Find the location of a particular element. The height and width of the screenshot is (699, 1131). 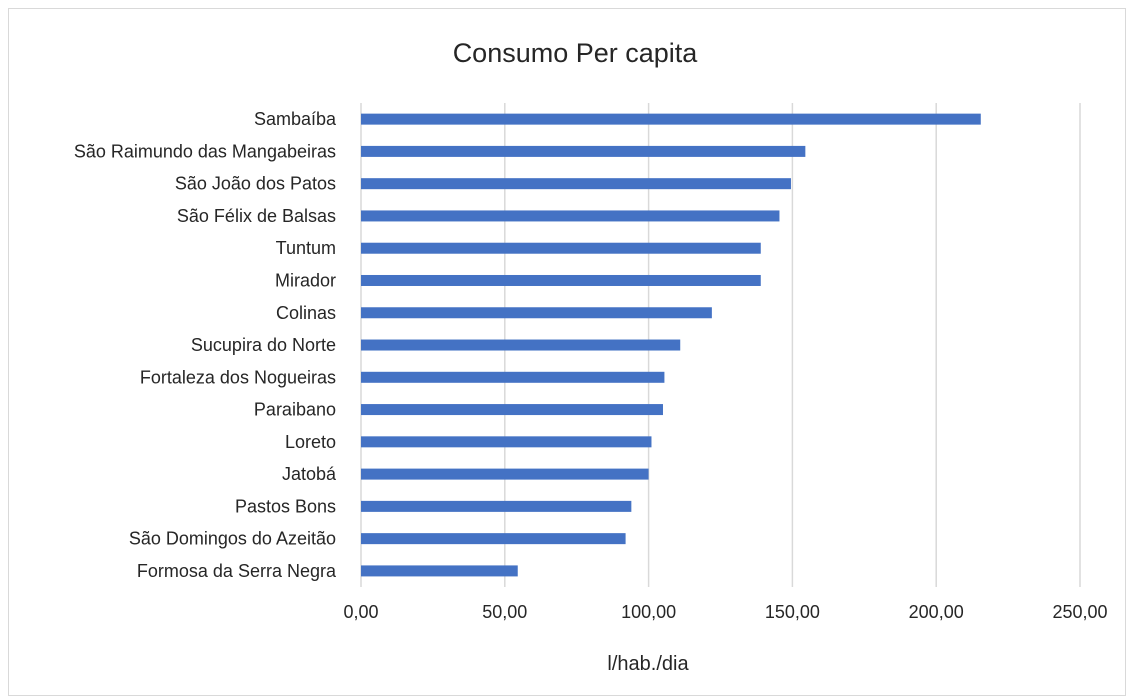

category-label: Tuntum is located at coordinates (306, 248).